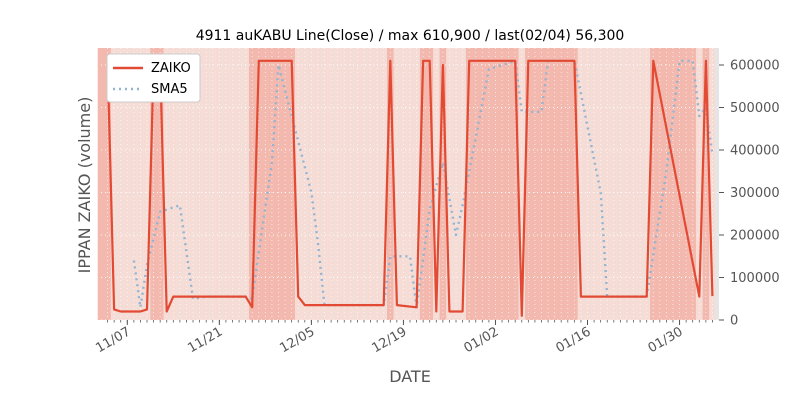 This screenshot has width=800, height=400. I want to click on y-tick-label: 600000, so click(755, 66).